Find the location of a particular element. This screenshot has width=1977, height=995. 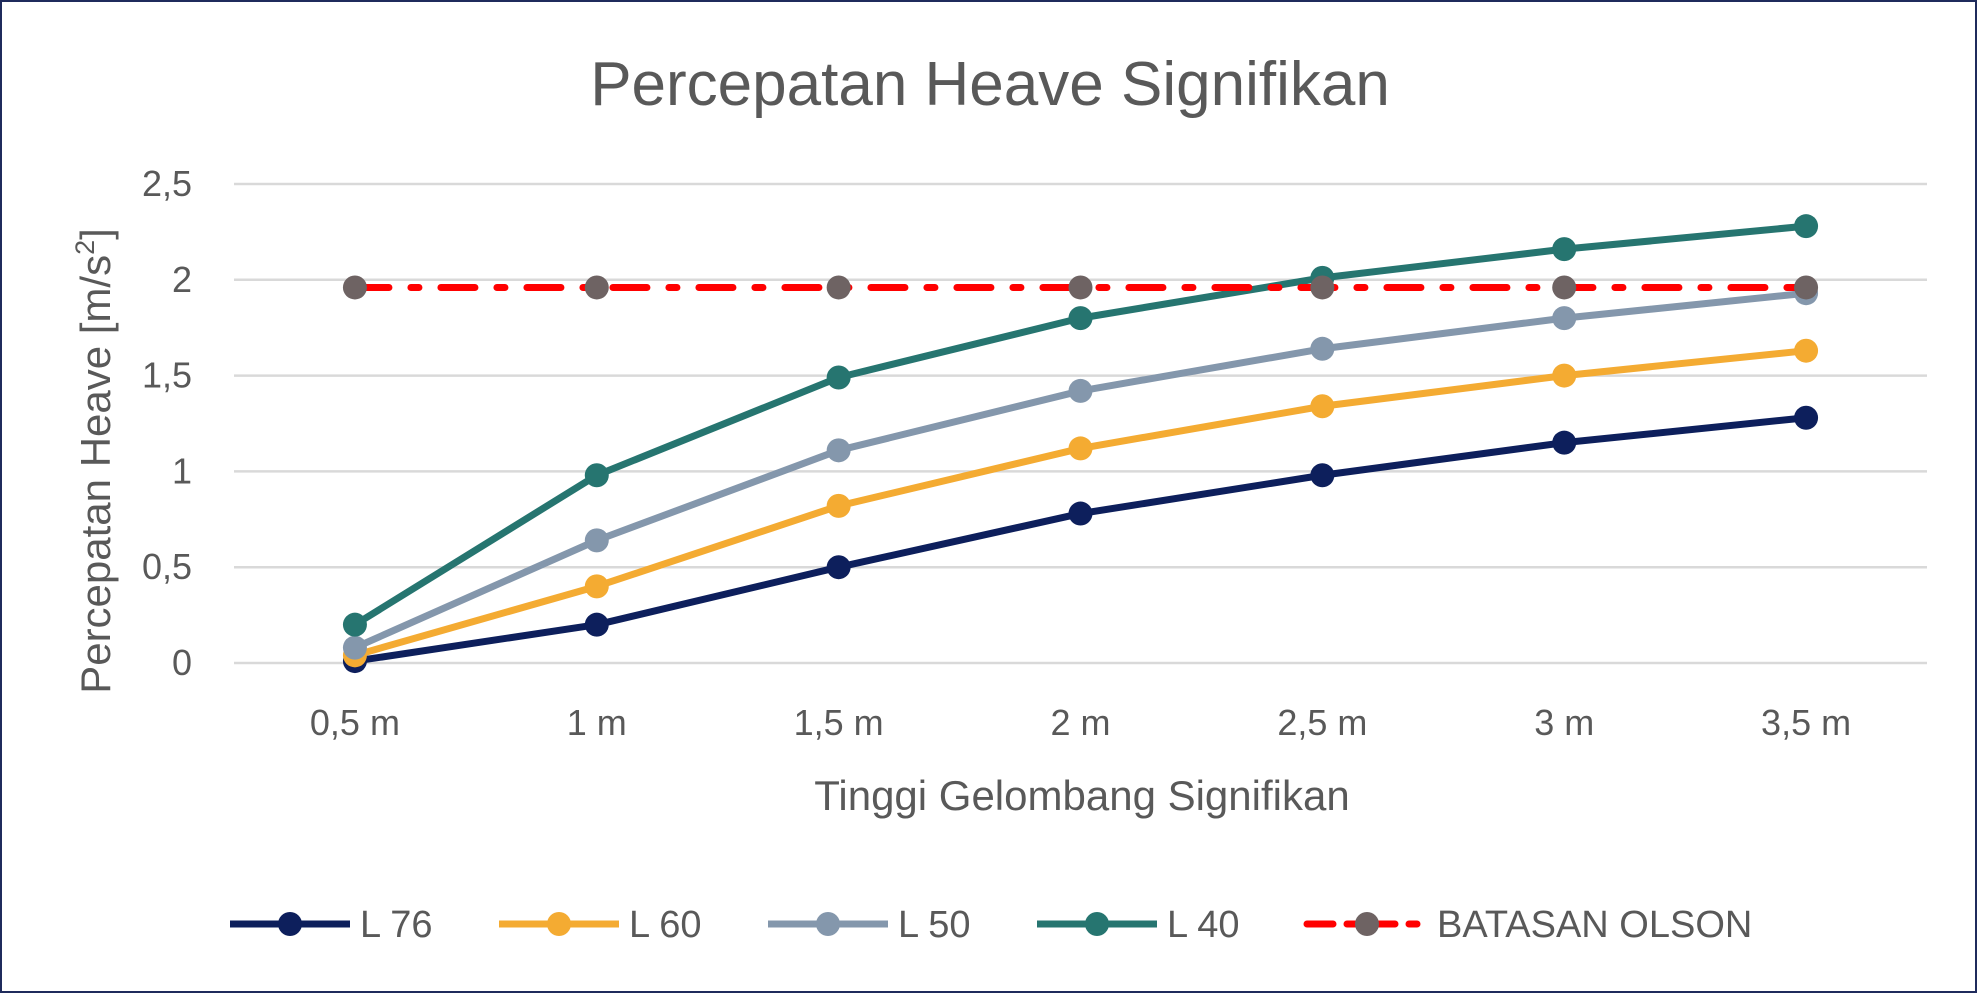

x-tick-label: 0,5 m is located at coordinates (355, 722).